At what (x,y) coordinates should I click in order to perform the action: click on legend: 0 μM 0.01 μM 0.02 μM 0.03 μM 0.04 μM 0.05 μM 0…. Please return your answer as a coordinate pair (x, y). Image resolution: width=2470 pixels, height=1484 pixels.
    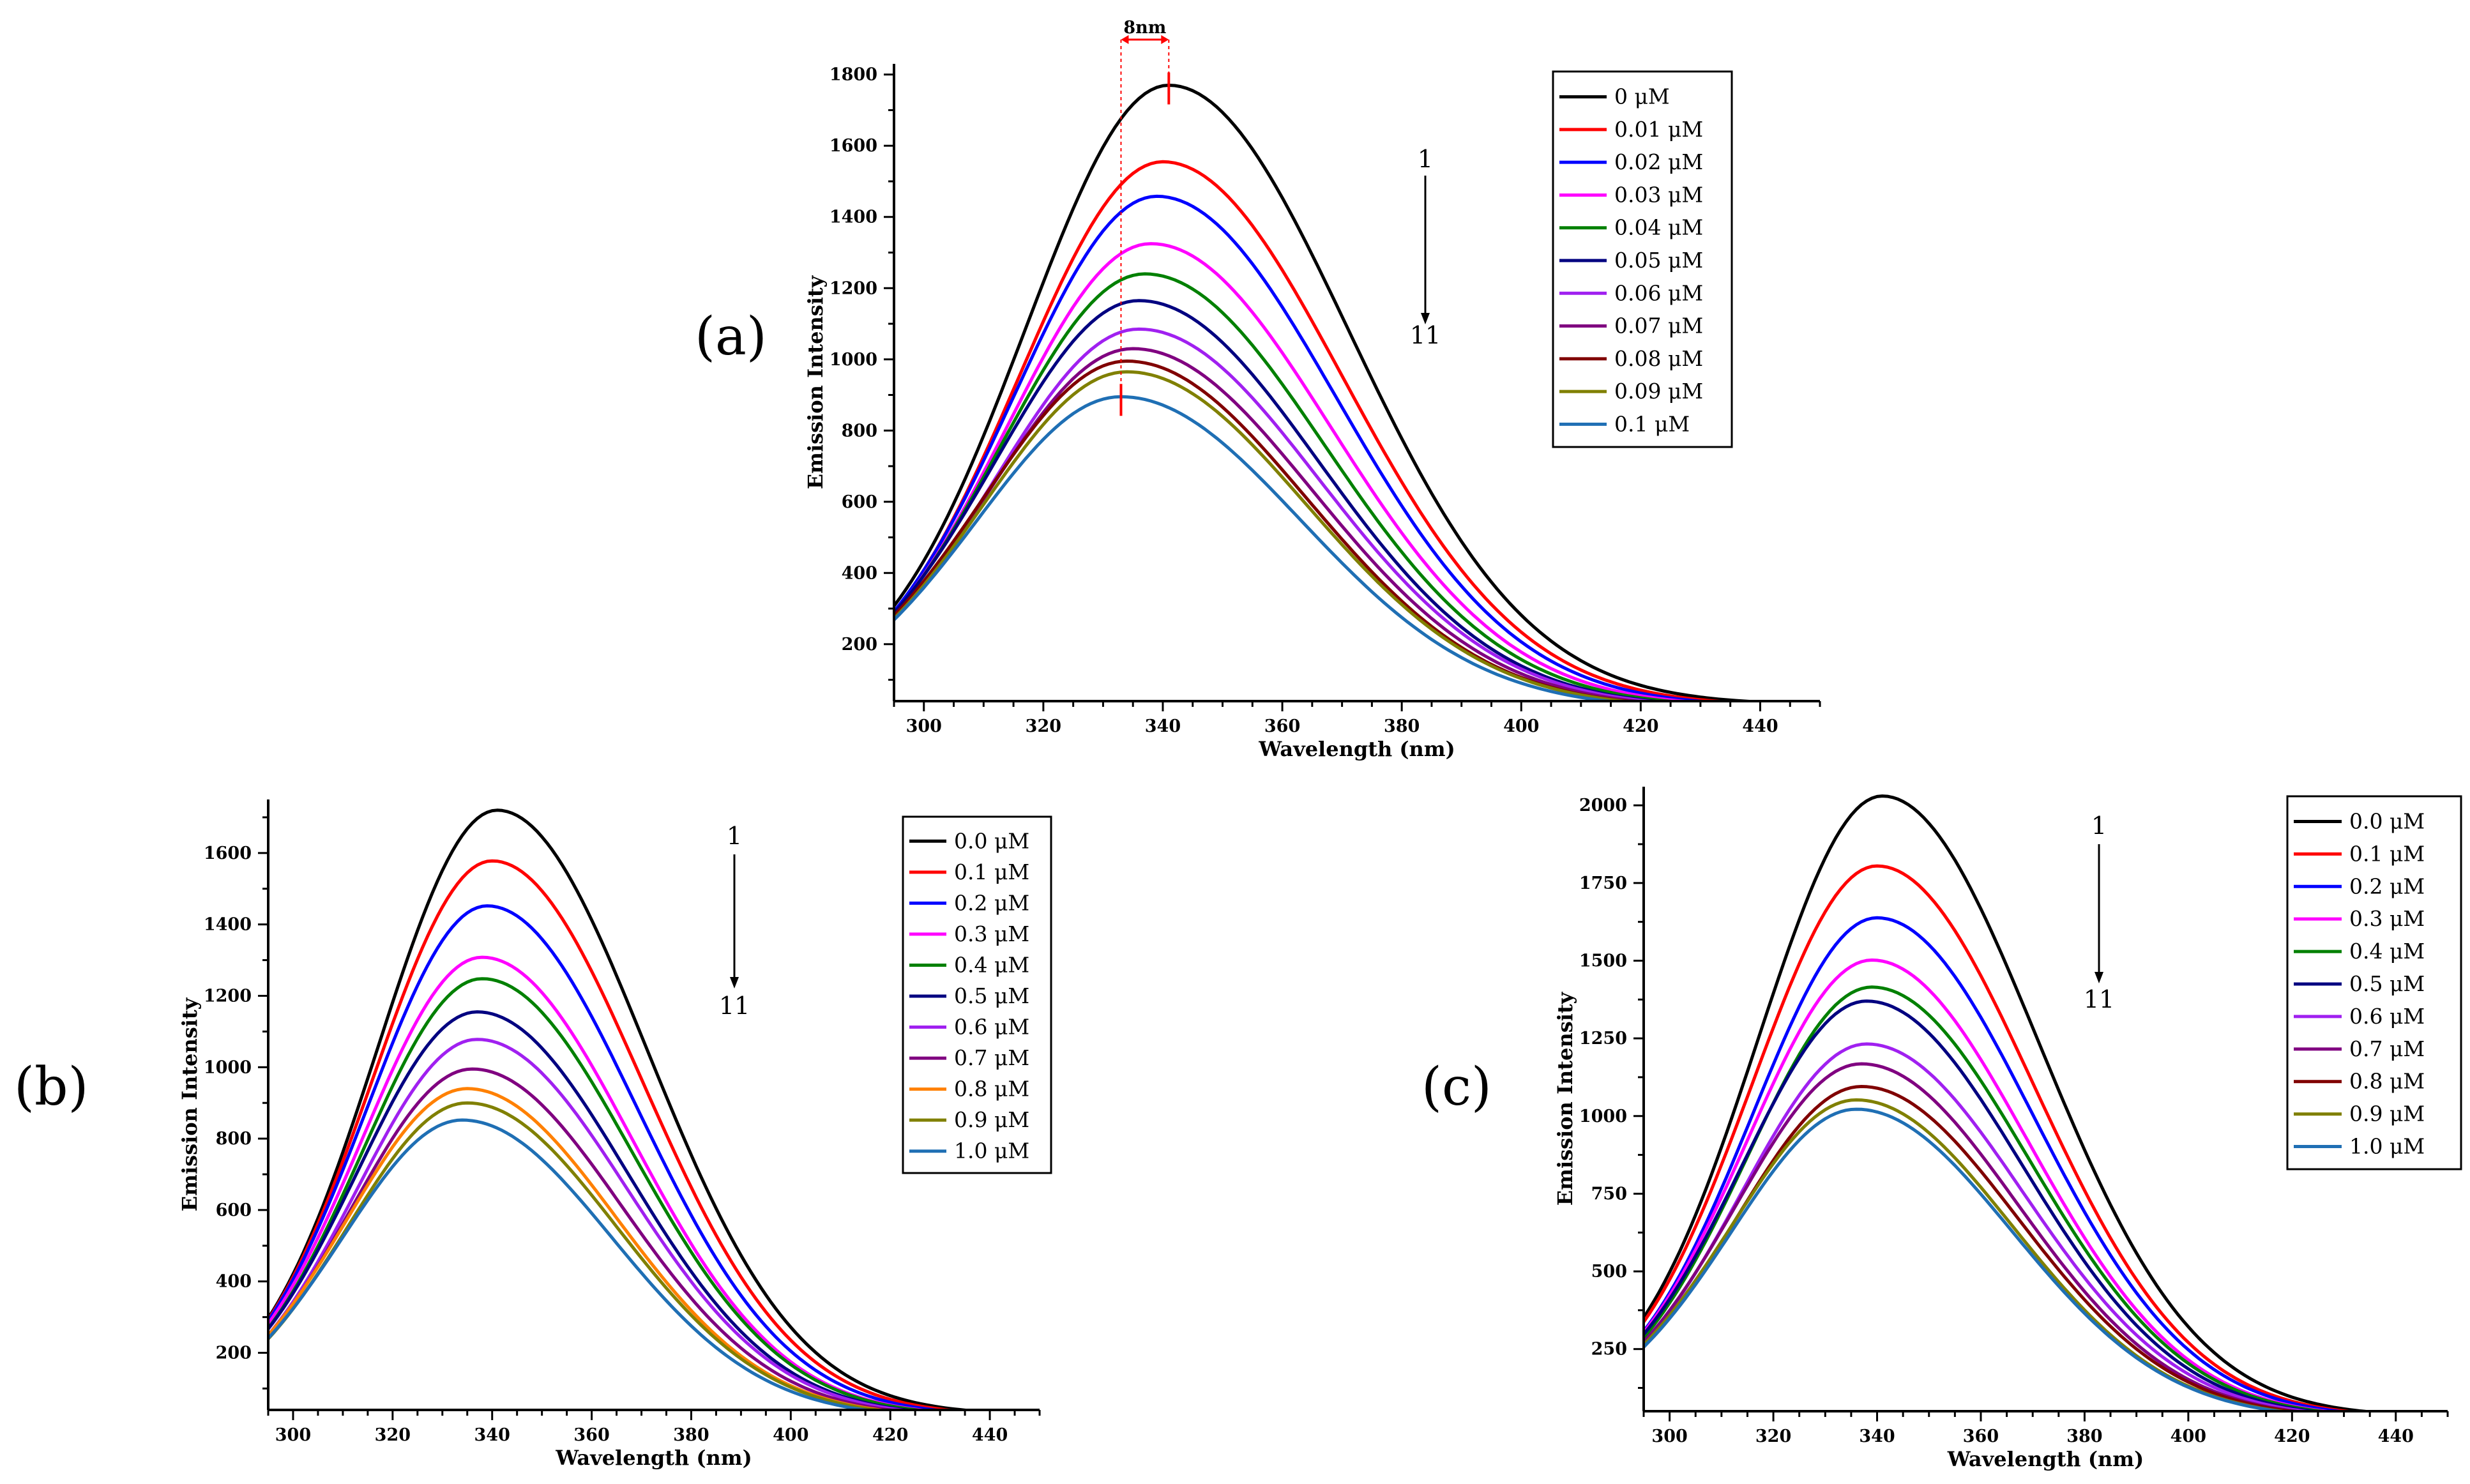
    Looking at the image, I should click on (1642, 259).